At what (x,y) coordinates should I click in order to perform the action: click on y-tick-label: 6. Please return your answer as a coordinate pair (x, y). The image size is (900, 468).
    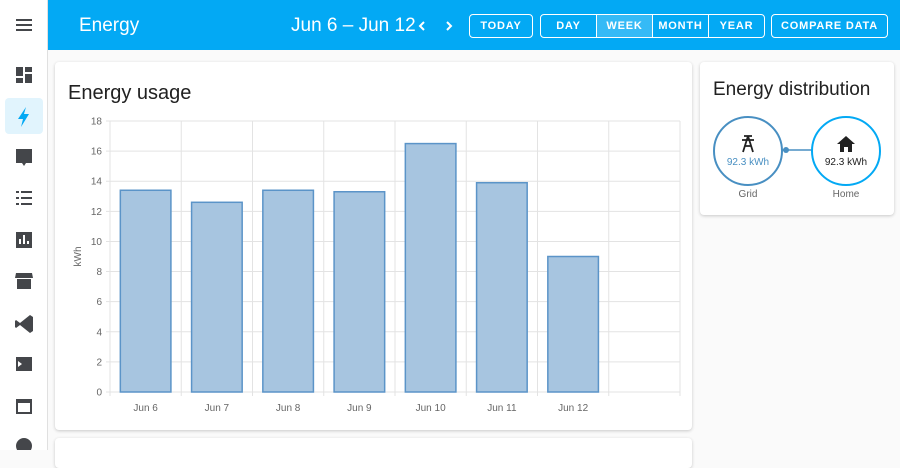
    Looking at the image, I should click on (99, 302).